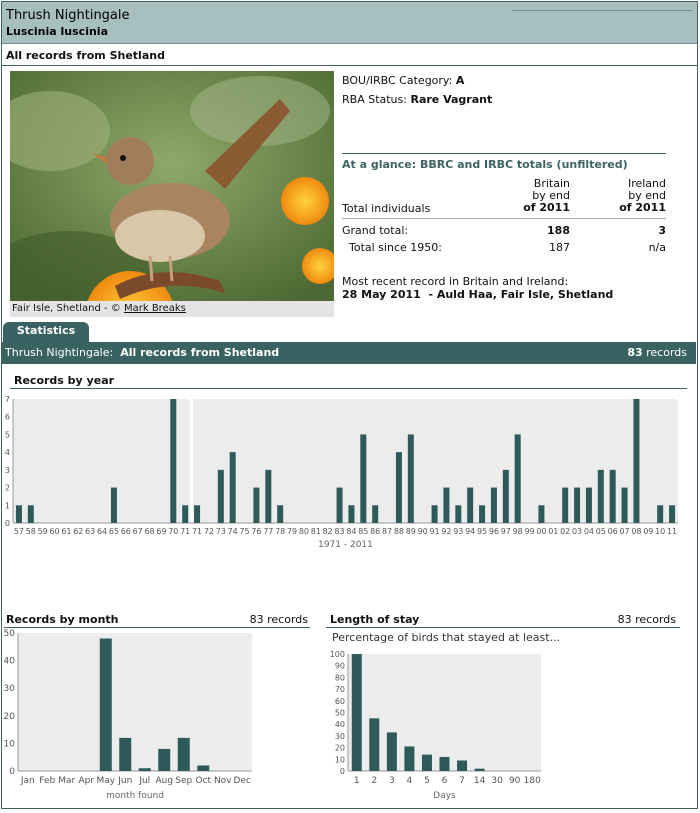 The height and width of the screenshot is (813, 700). I want to click on year-chart-x-tick-label: 63, so click(90, 531).